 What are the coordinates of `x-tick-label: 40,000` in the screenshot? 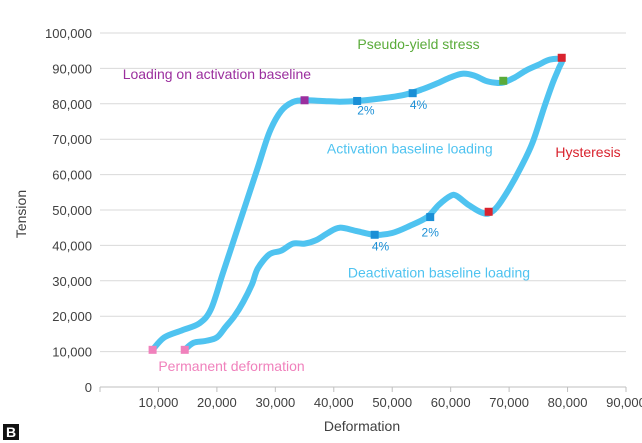 It's located at (334, 402).